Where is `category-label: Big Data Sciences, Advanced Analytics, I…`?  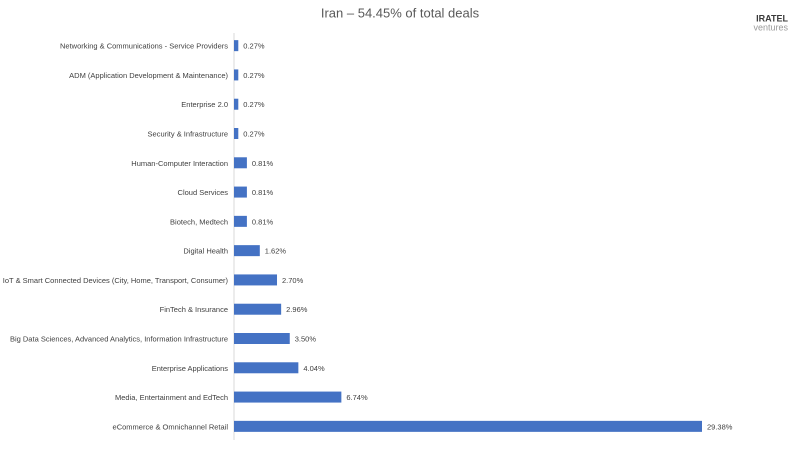
category-label: Big Data Sciences, Advanced Analytics, I… is located at coordinates (119, 338).